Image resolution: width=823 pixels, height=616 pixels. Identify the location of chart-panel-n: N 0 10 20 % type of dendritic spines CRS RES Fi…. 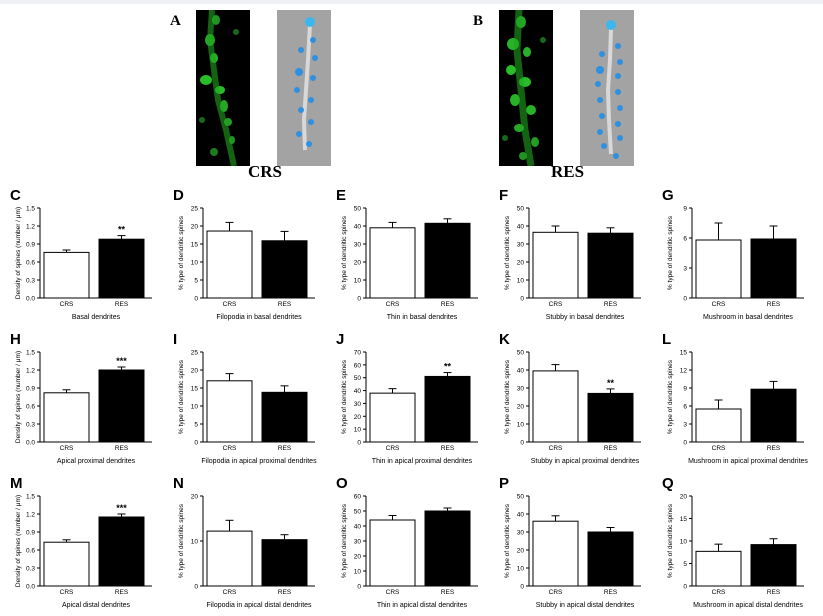
(244, 542).